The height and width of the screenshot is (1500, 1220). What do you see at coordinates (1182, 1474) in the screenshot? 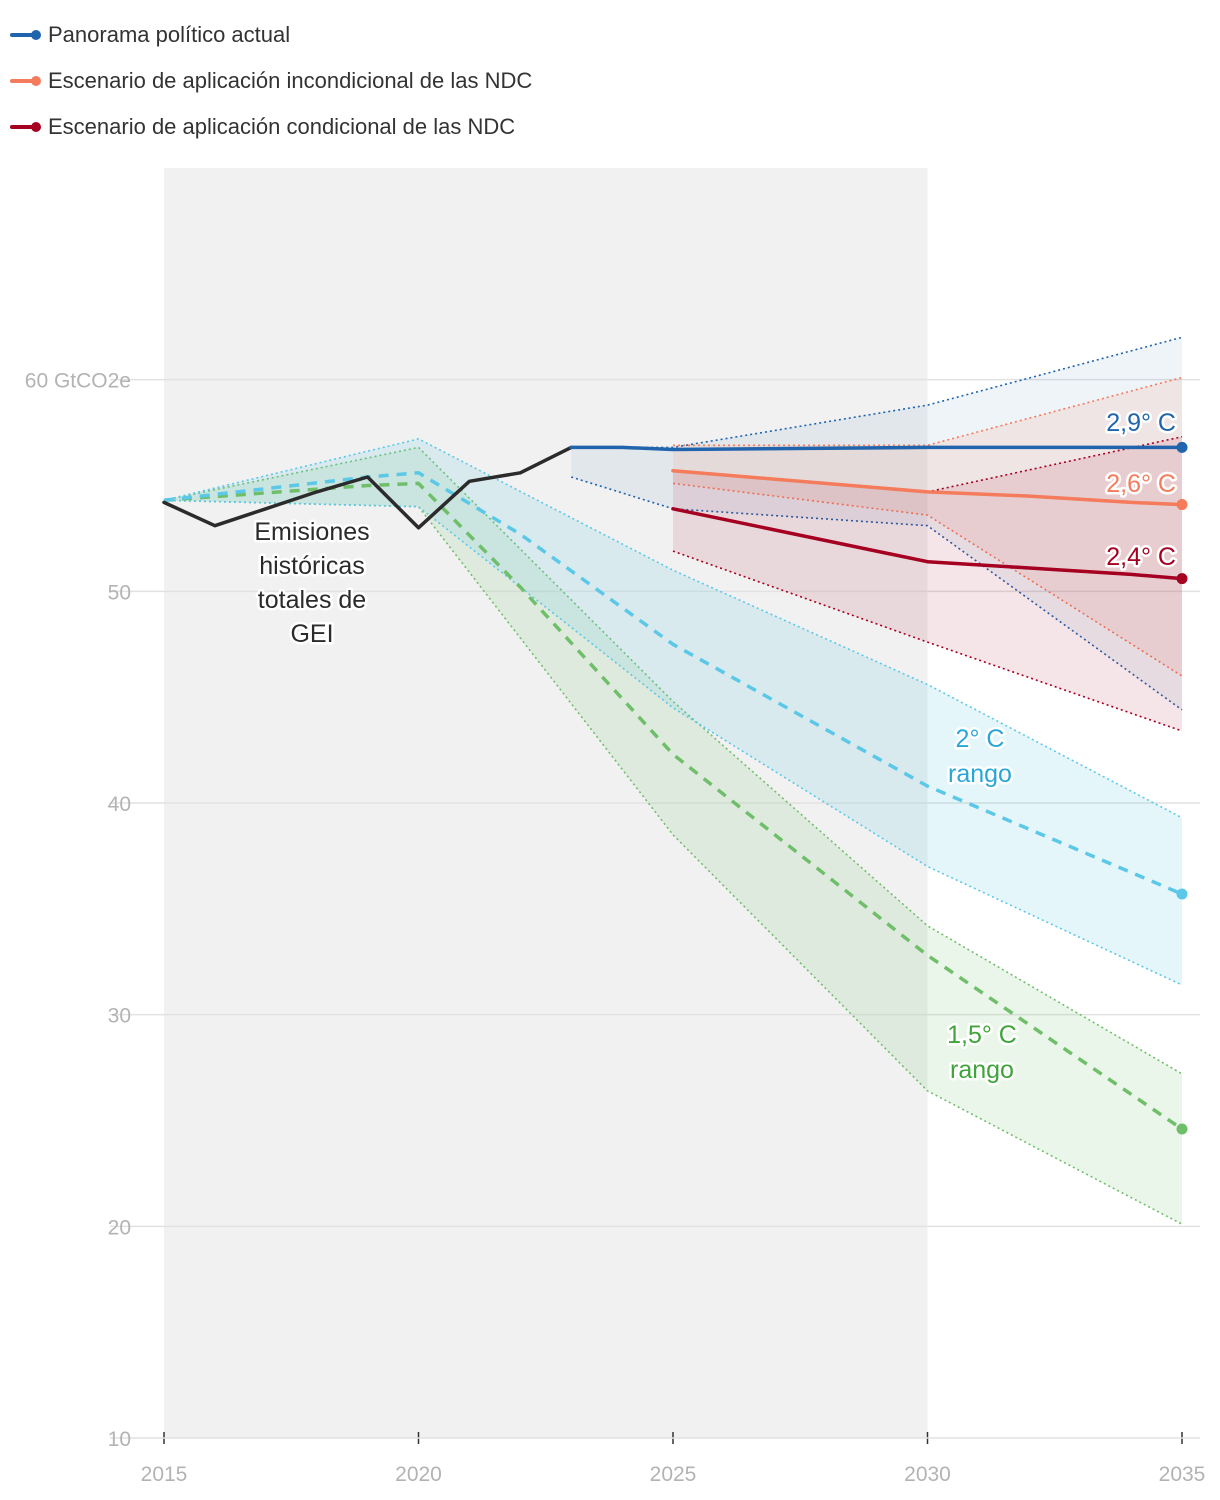
I see `x-tick-label-2035: 2035` at bounding box center [1182, 1474].